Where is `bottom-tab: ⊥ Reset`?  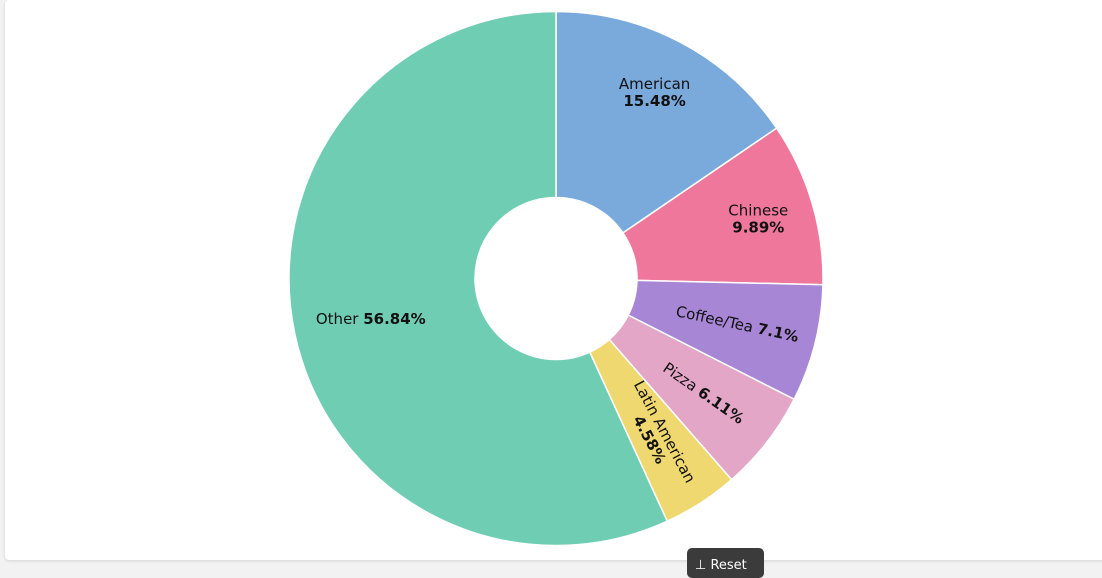
bottom-tab: ⊥ Reset is located at coordinates (725, 563).